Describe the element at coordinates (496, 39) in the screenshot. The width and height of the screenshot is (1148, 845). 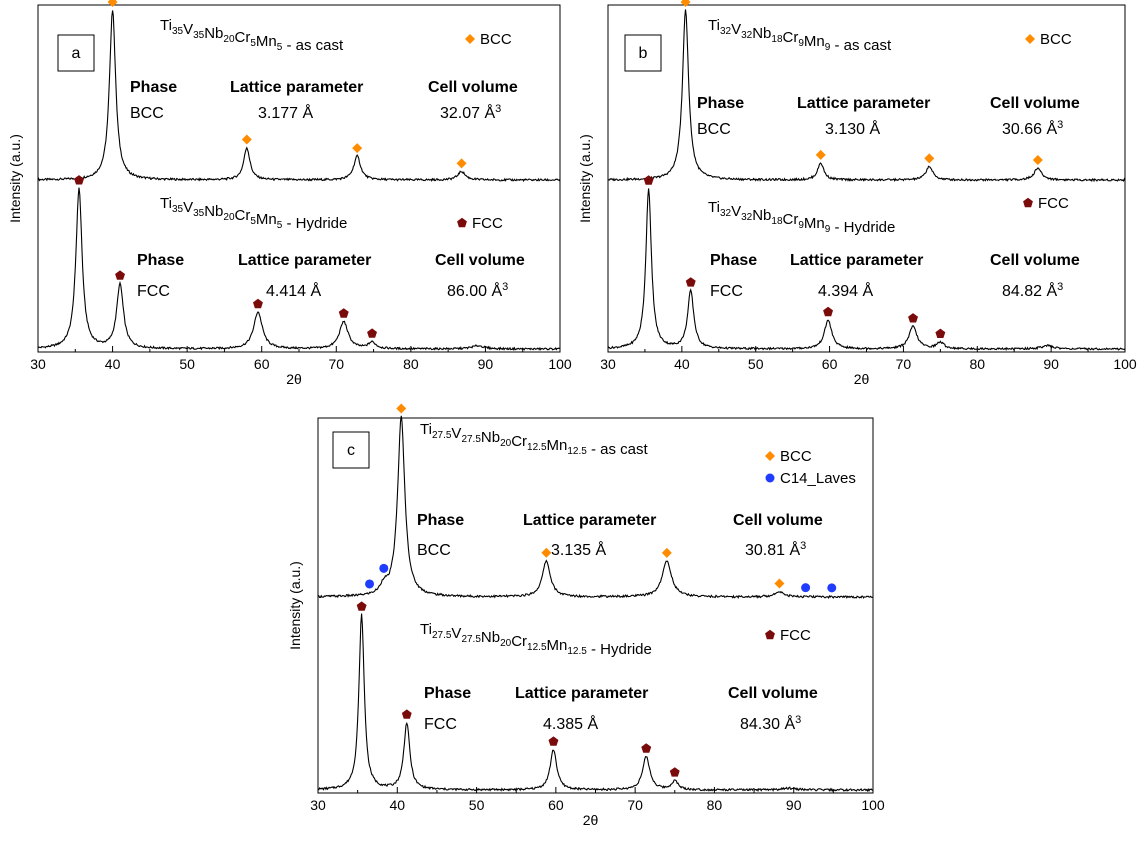
I see `legend-label: BCC` at that location.